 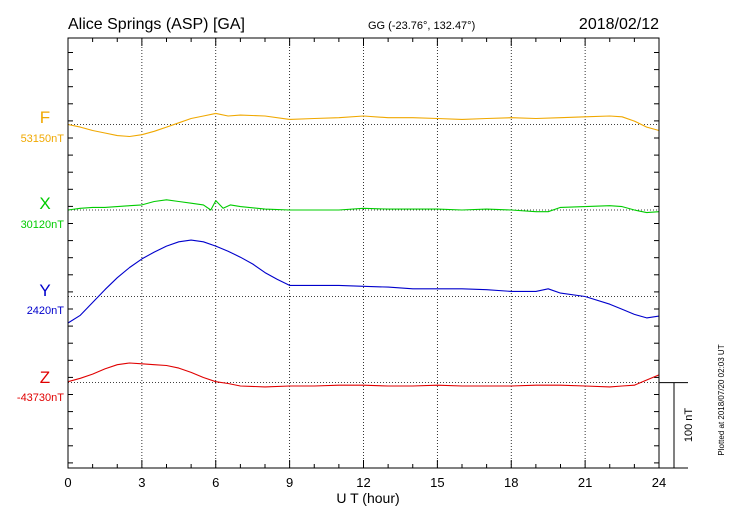 What do you see at coordinates (45, 377) in the screenshot?
I see `series-name-z: Z` at bounding box center [45, 377].